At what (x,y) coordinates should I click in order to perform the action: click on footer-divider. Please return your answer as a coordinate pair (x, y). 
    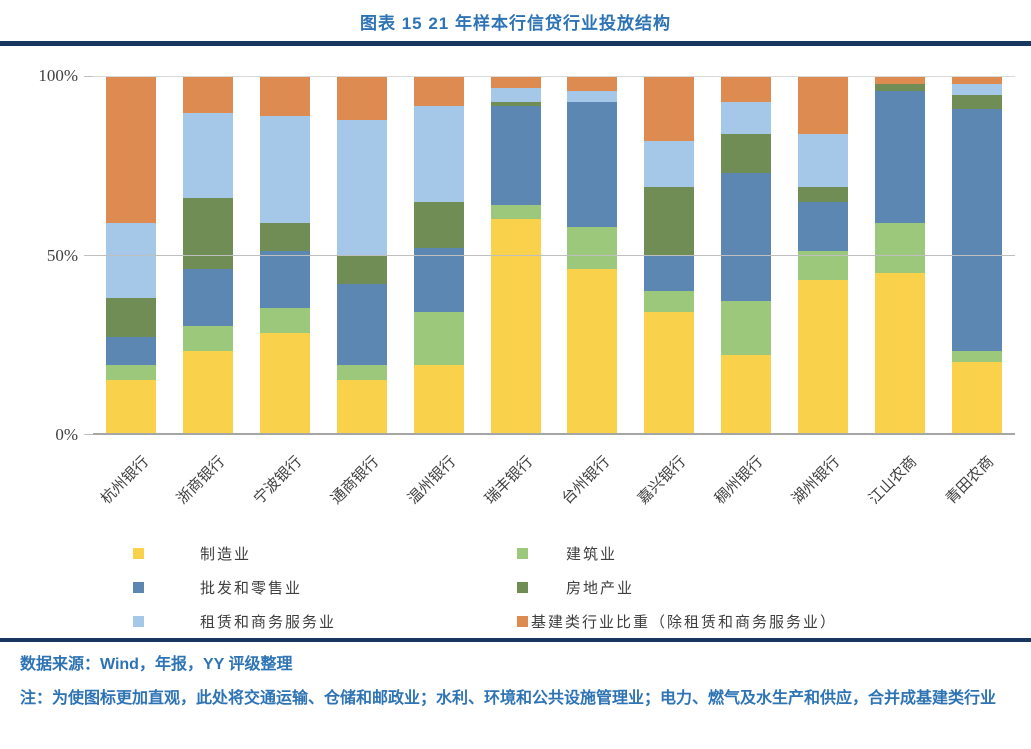
    Looking at the image, I should click on (515, 640).